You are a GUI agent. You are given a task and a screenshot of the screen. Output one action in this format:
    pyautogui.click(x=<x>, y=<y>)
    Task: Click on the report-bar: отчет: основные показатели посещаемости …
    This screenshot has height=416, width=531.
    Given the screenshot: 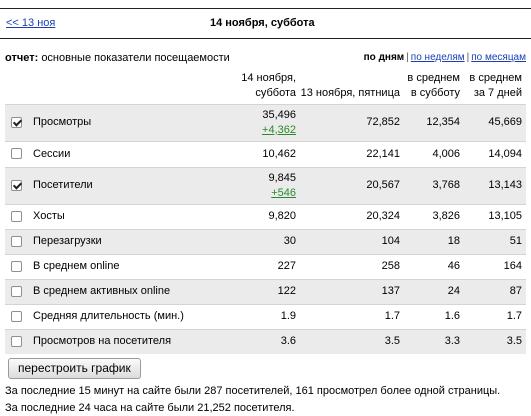 What is the action you would take?
    pyautogui.click(x=265, y=59)
    